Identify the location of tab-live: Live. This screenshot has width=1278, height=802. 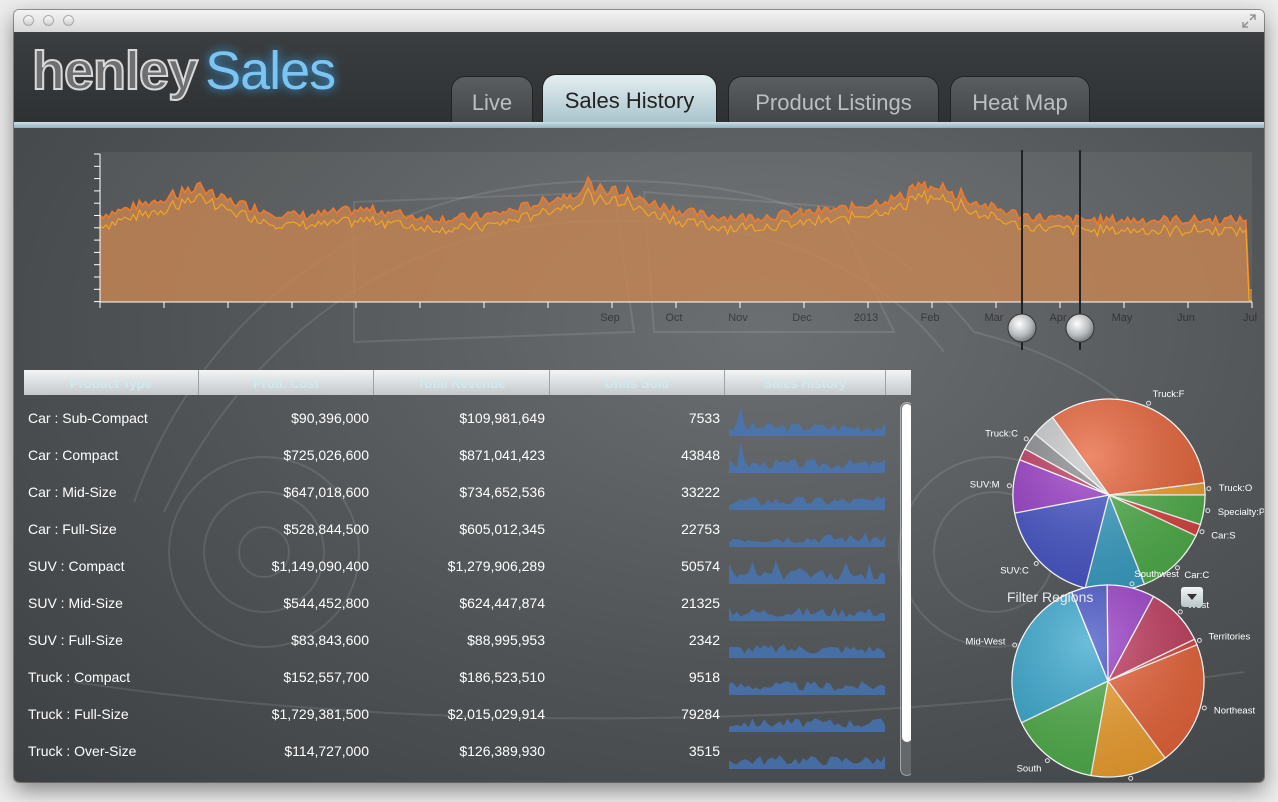
(492, 99).